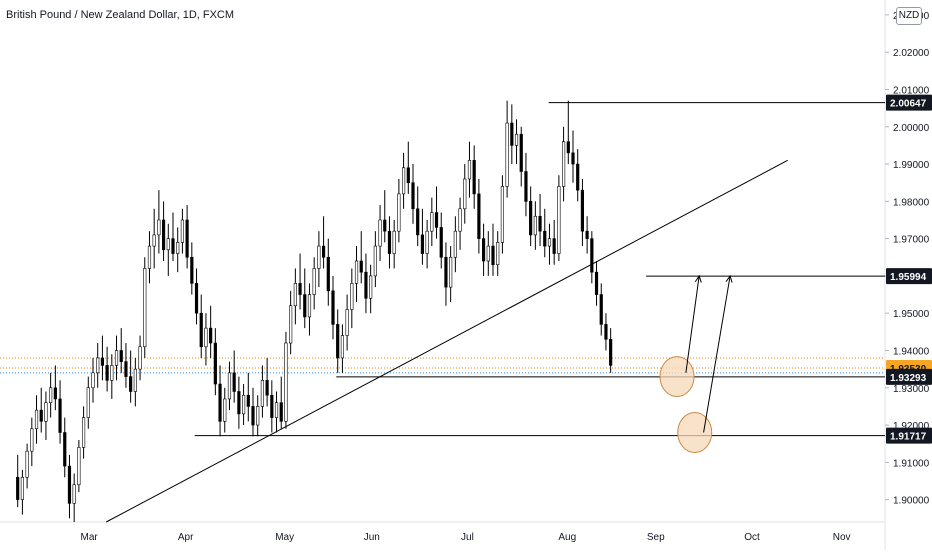 Image resolution: width=932 pixels, height=555 pixels. What do you see at coordinates (911, 351) in the screenshot?
I see `y-tick-label: 1.94000` at bounding box center [911, 351].